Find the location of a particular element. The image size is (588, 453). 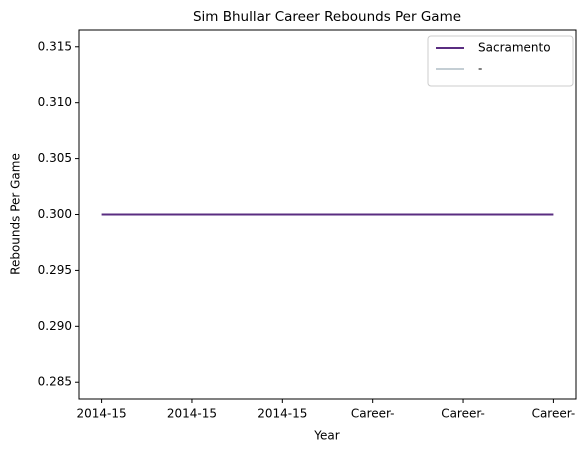

y-tick-label: 0.290 is located at coordinates (55, 326).